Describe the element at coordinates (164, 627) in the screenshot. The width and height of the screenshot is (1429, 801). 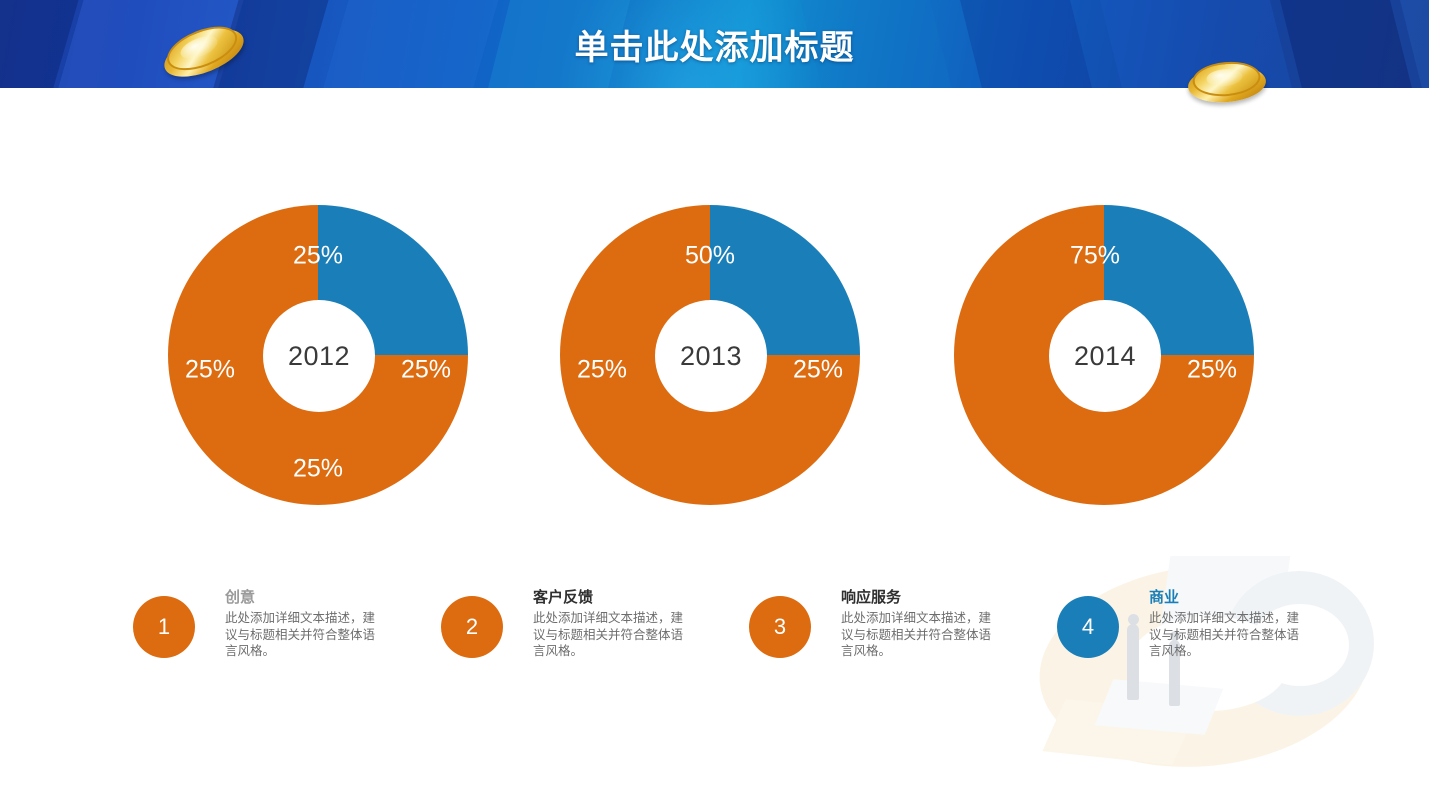
I see `legend-number-badge: 1` at that location.